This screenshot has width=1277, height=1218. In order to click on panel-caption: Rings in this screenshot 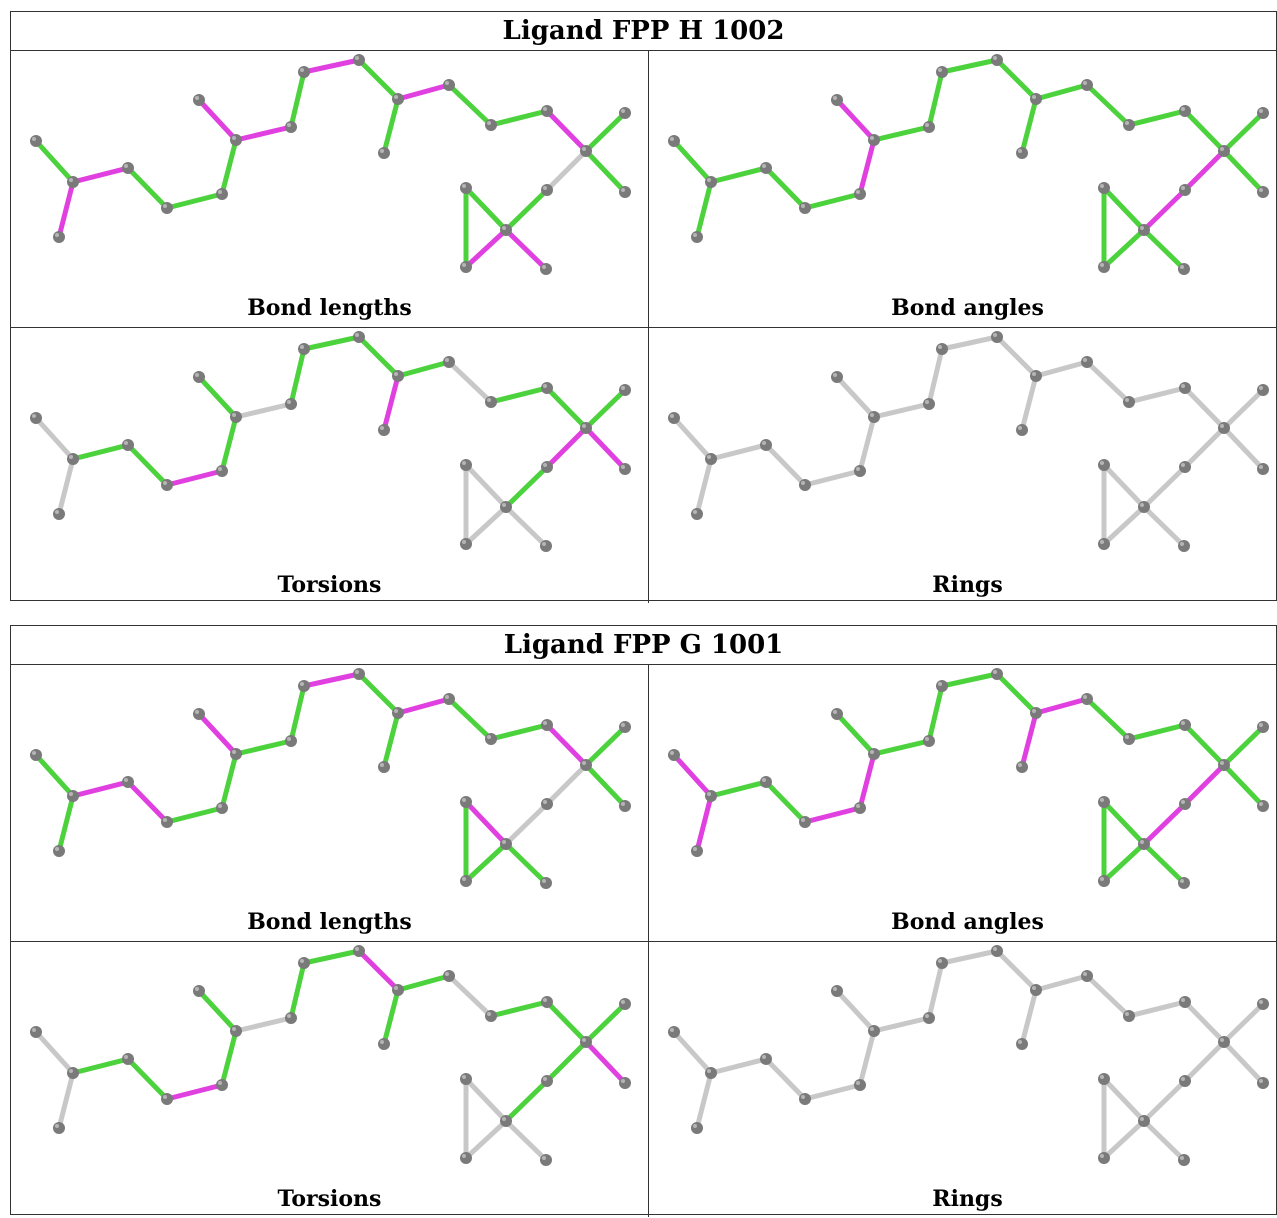, I will do `click(967, 585)`.